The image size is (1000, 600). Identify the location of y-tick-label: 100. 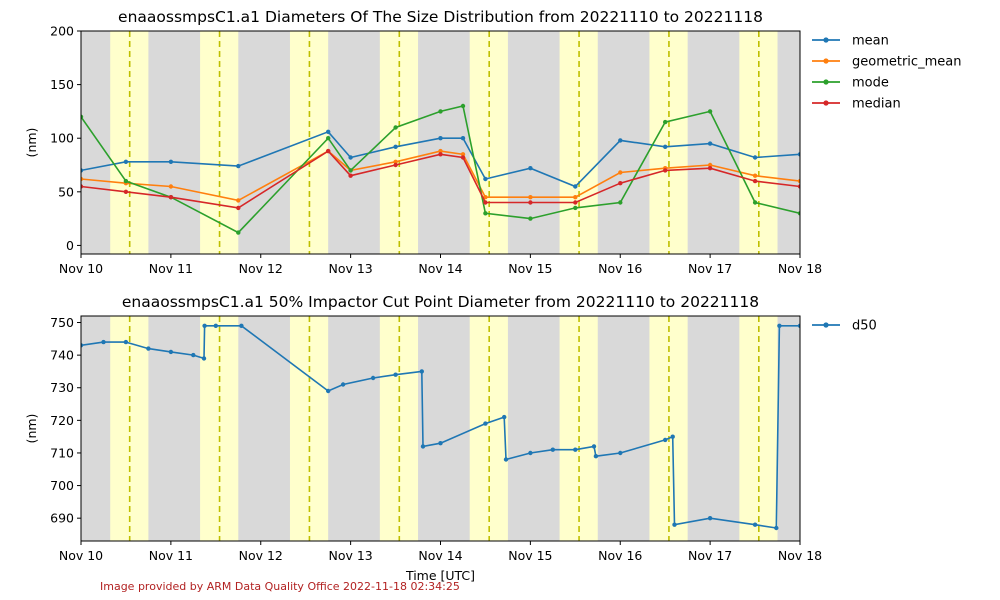
(62, 138).